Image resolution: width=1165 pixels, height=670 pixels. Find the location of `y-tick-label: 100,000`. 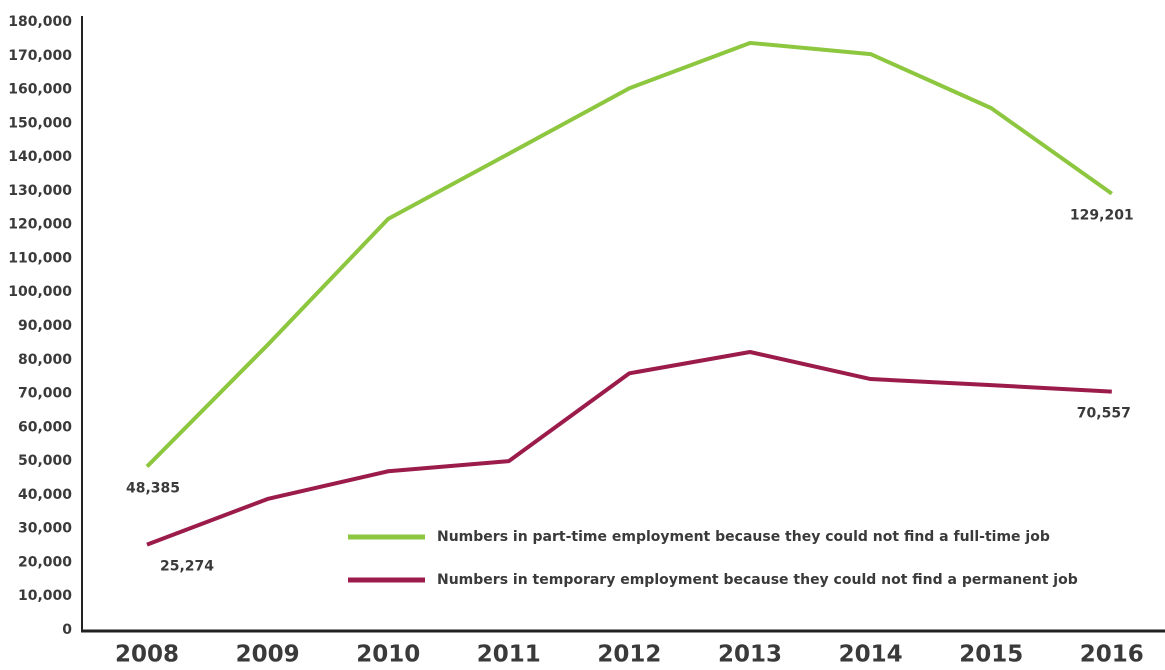

y-tick-label: 100,000 is located at coordinates (40, 292).